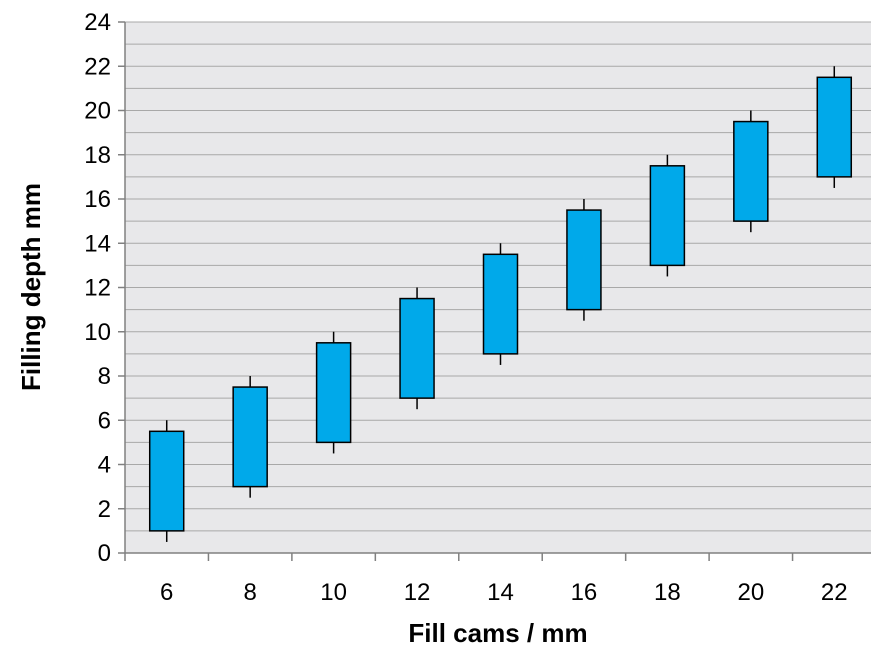  Describe the element at coordinates (166, 592) in the screenshot. I see `x-tick-label: 6` at that location.